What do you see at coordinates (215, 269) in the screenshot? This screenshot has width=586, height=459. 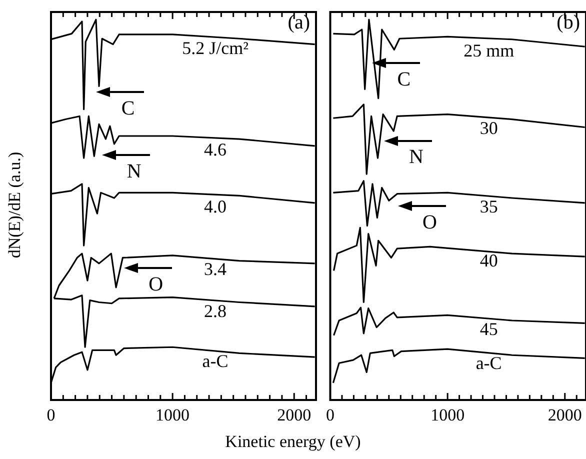 I see `legend-label: 3.4` at bounding box center [215, 269].